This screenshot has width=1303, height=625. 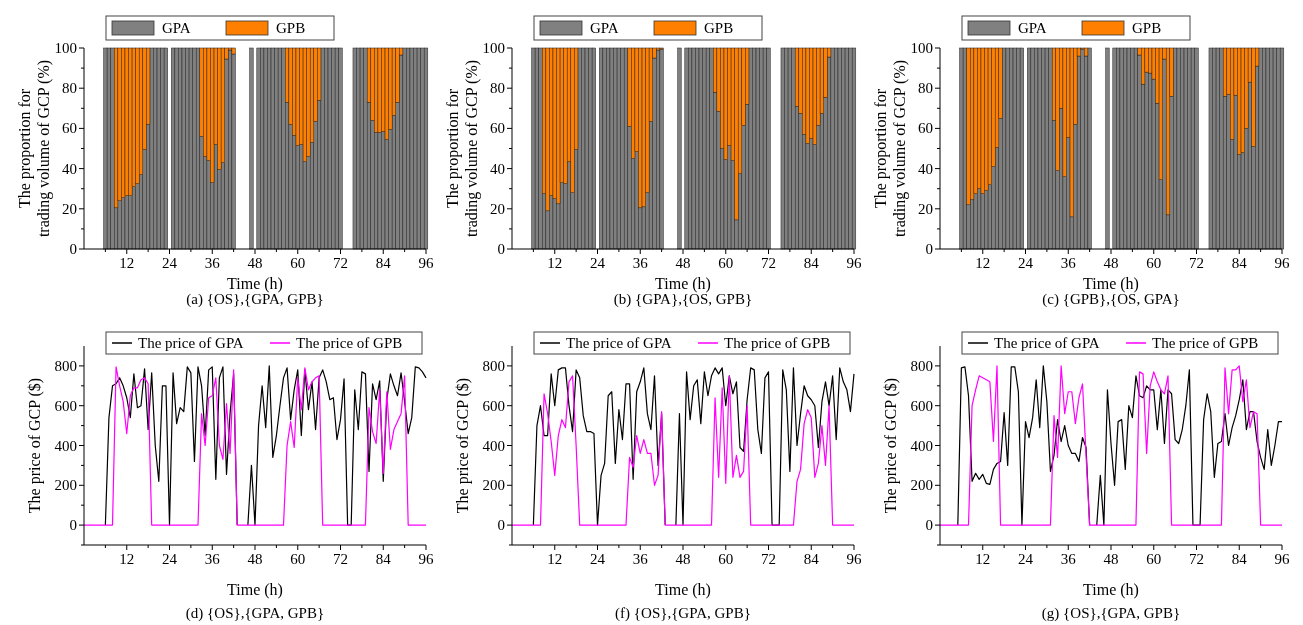 I want to click on text: (b) {GPA},{OS, GPB}, so click(x=683, y=299).